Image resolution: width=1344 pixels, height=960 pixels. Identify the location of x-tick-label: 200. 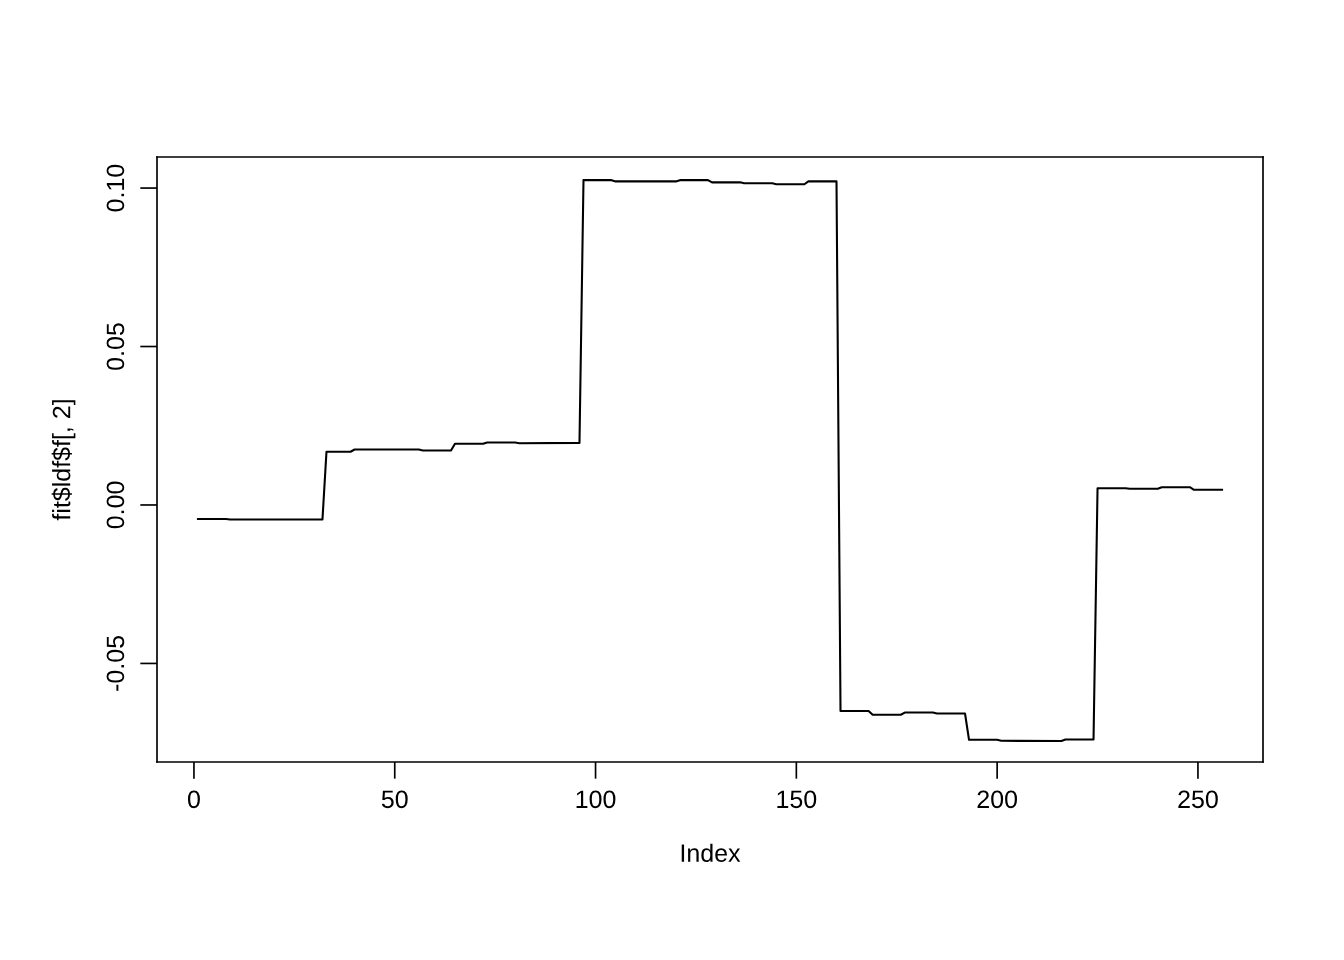
(997, 799).